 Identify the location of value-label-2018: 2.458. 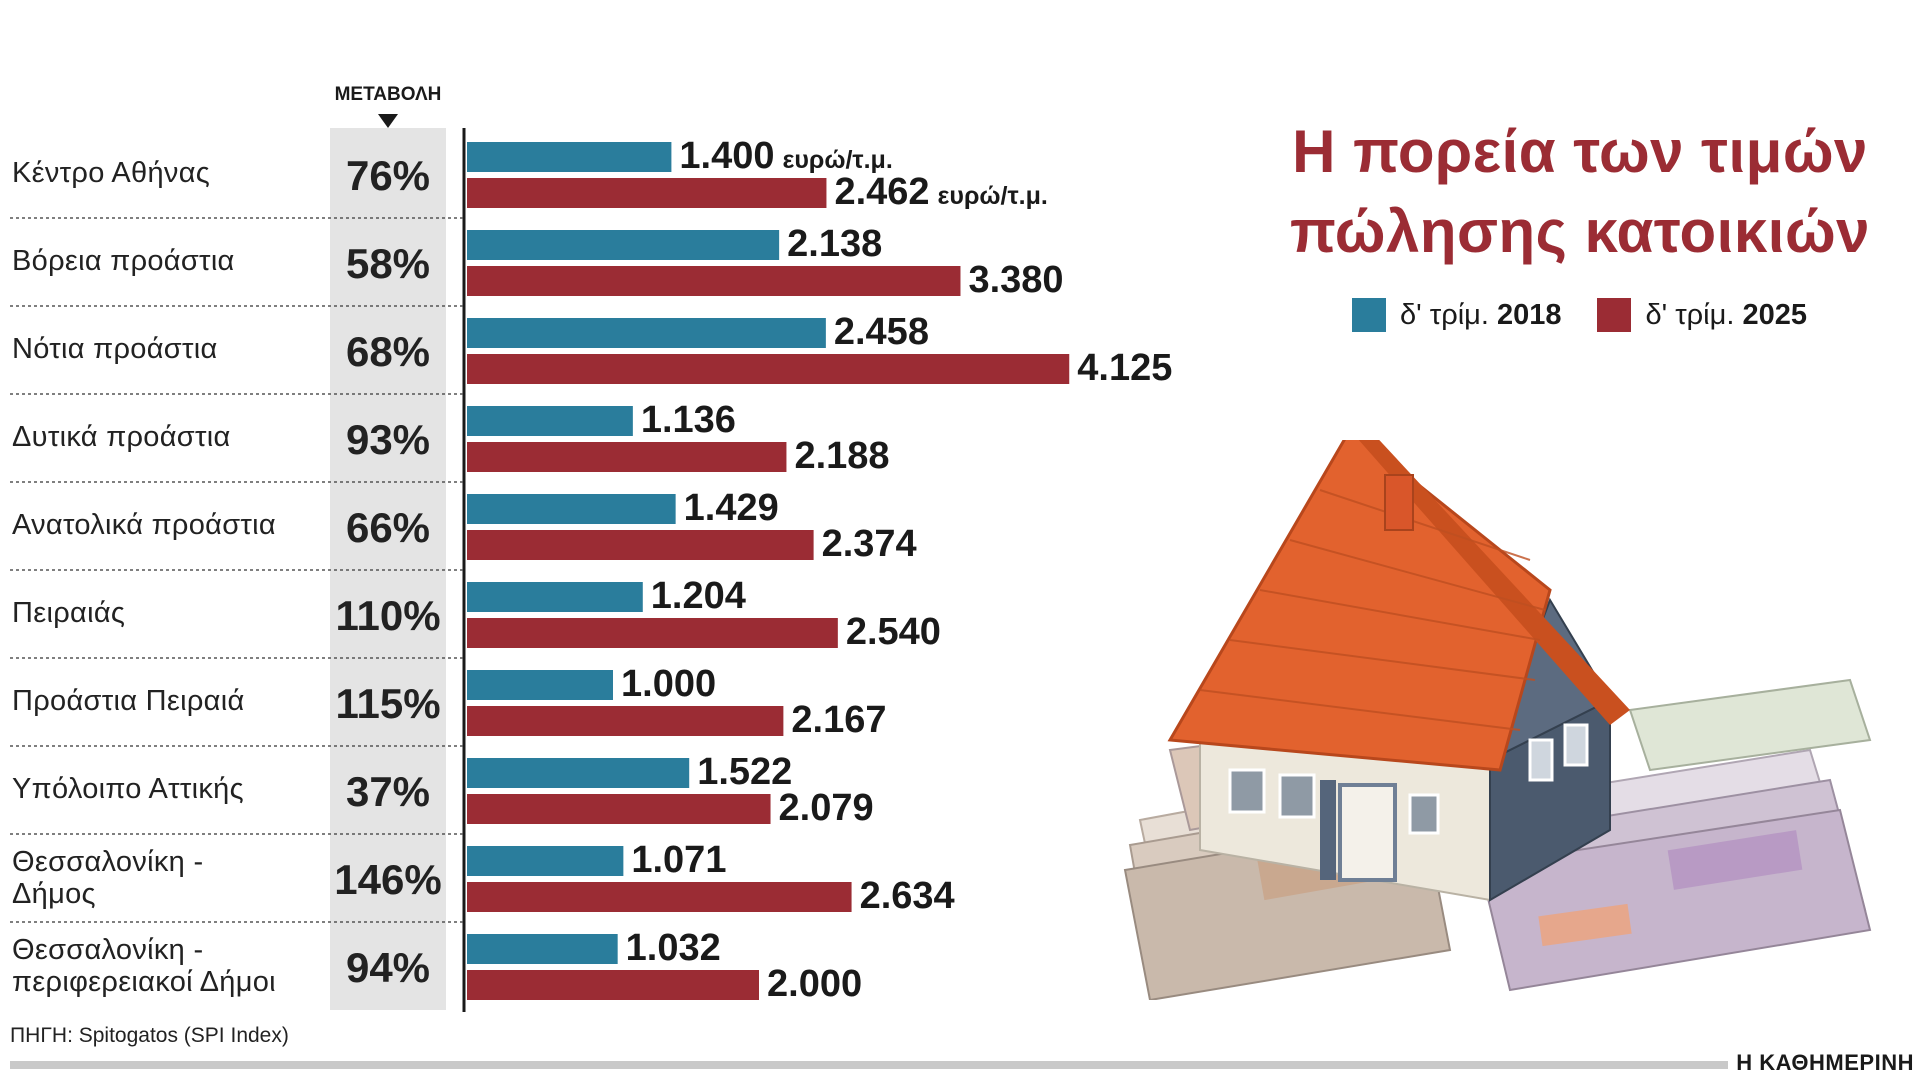
(881, 332).